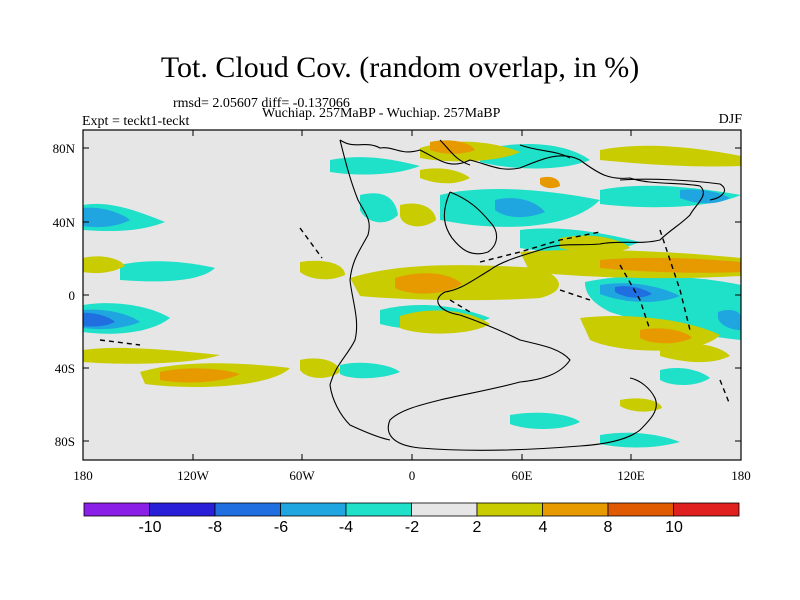 The width and height of the screenshot is (800, 600). What do you see at coordinates (477, 527) in the screenshot?
I see `colorbar-label: 2` at bounding box center [477, 527].